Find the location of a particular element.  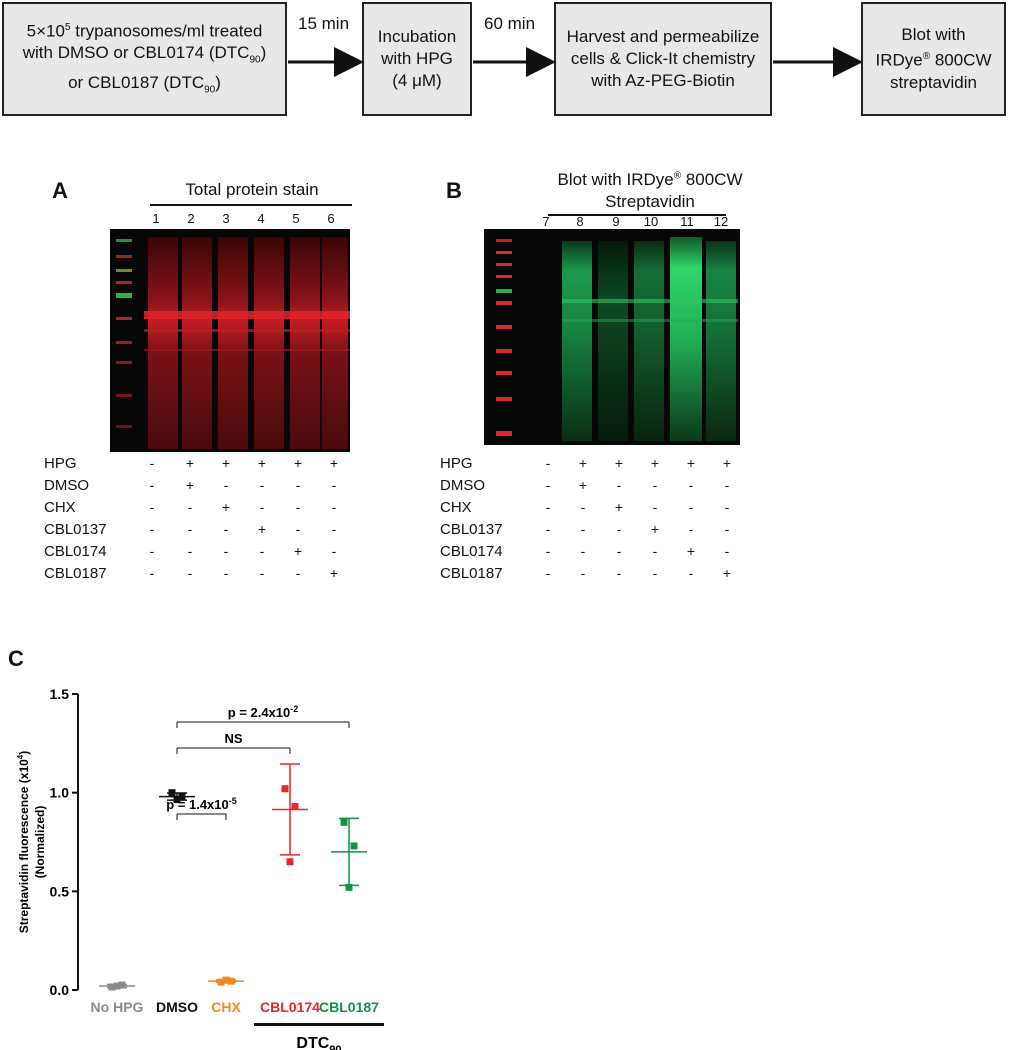

panel-b-title: Blot with IRDye® 800CW is located at coordinates (650, 180).